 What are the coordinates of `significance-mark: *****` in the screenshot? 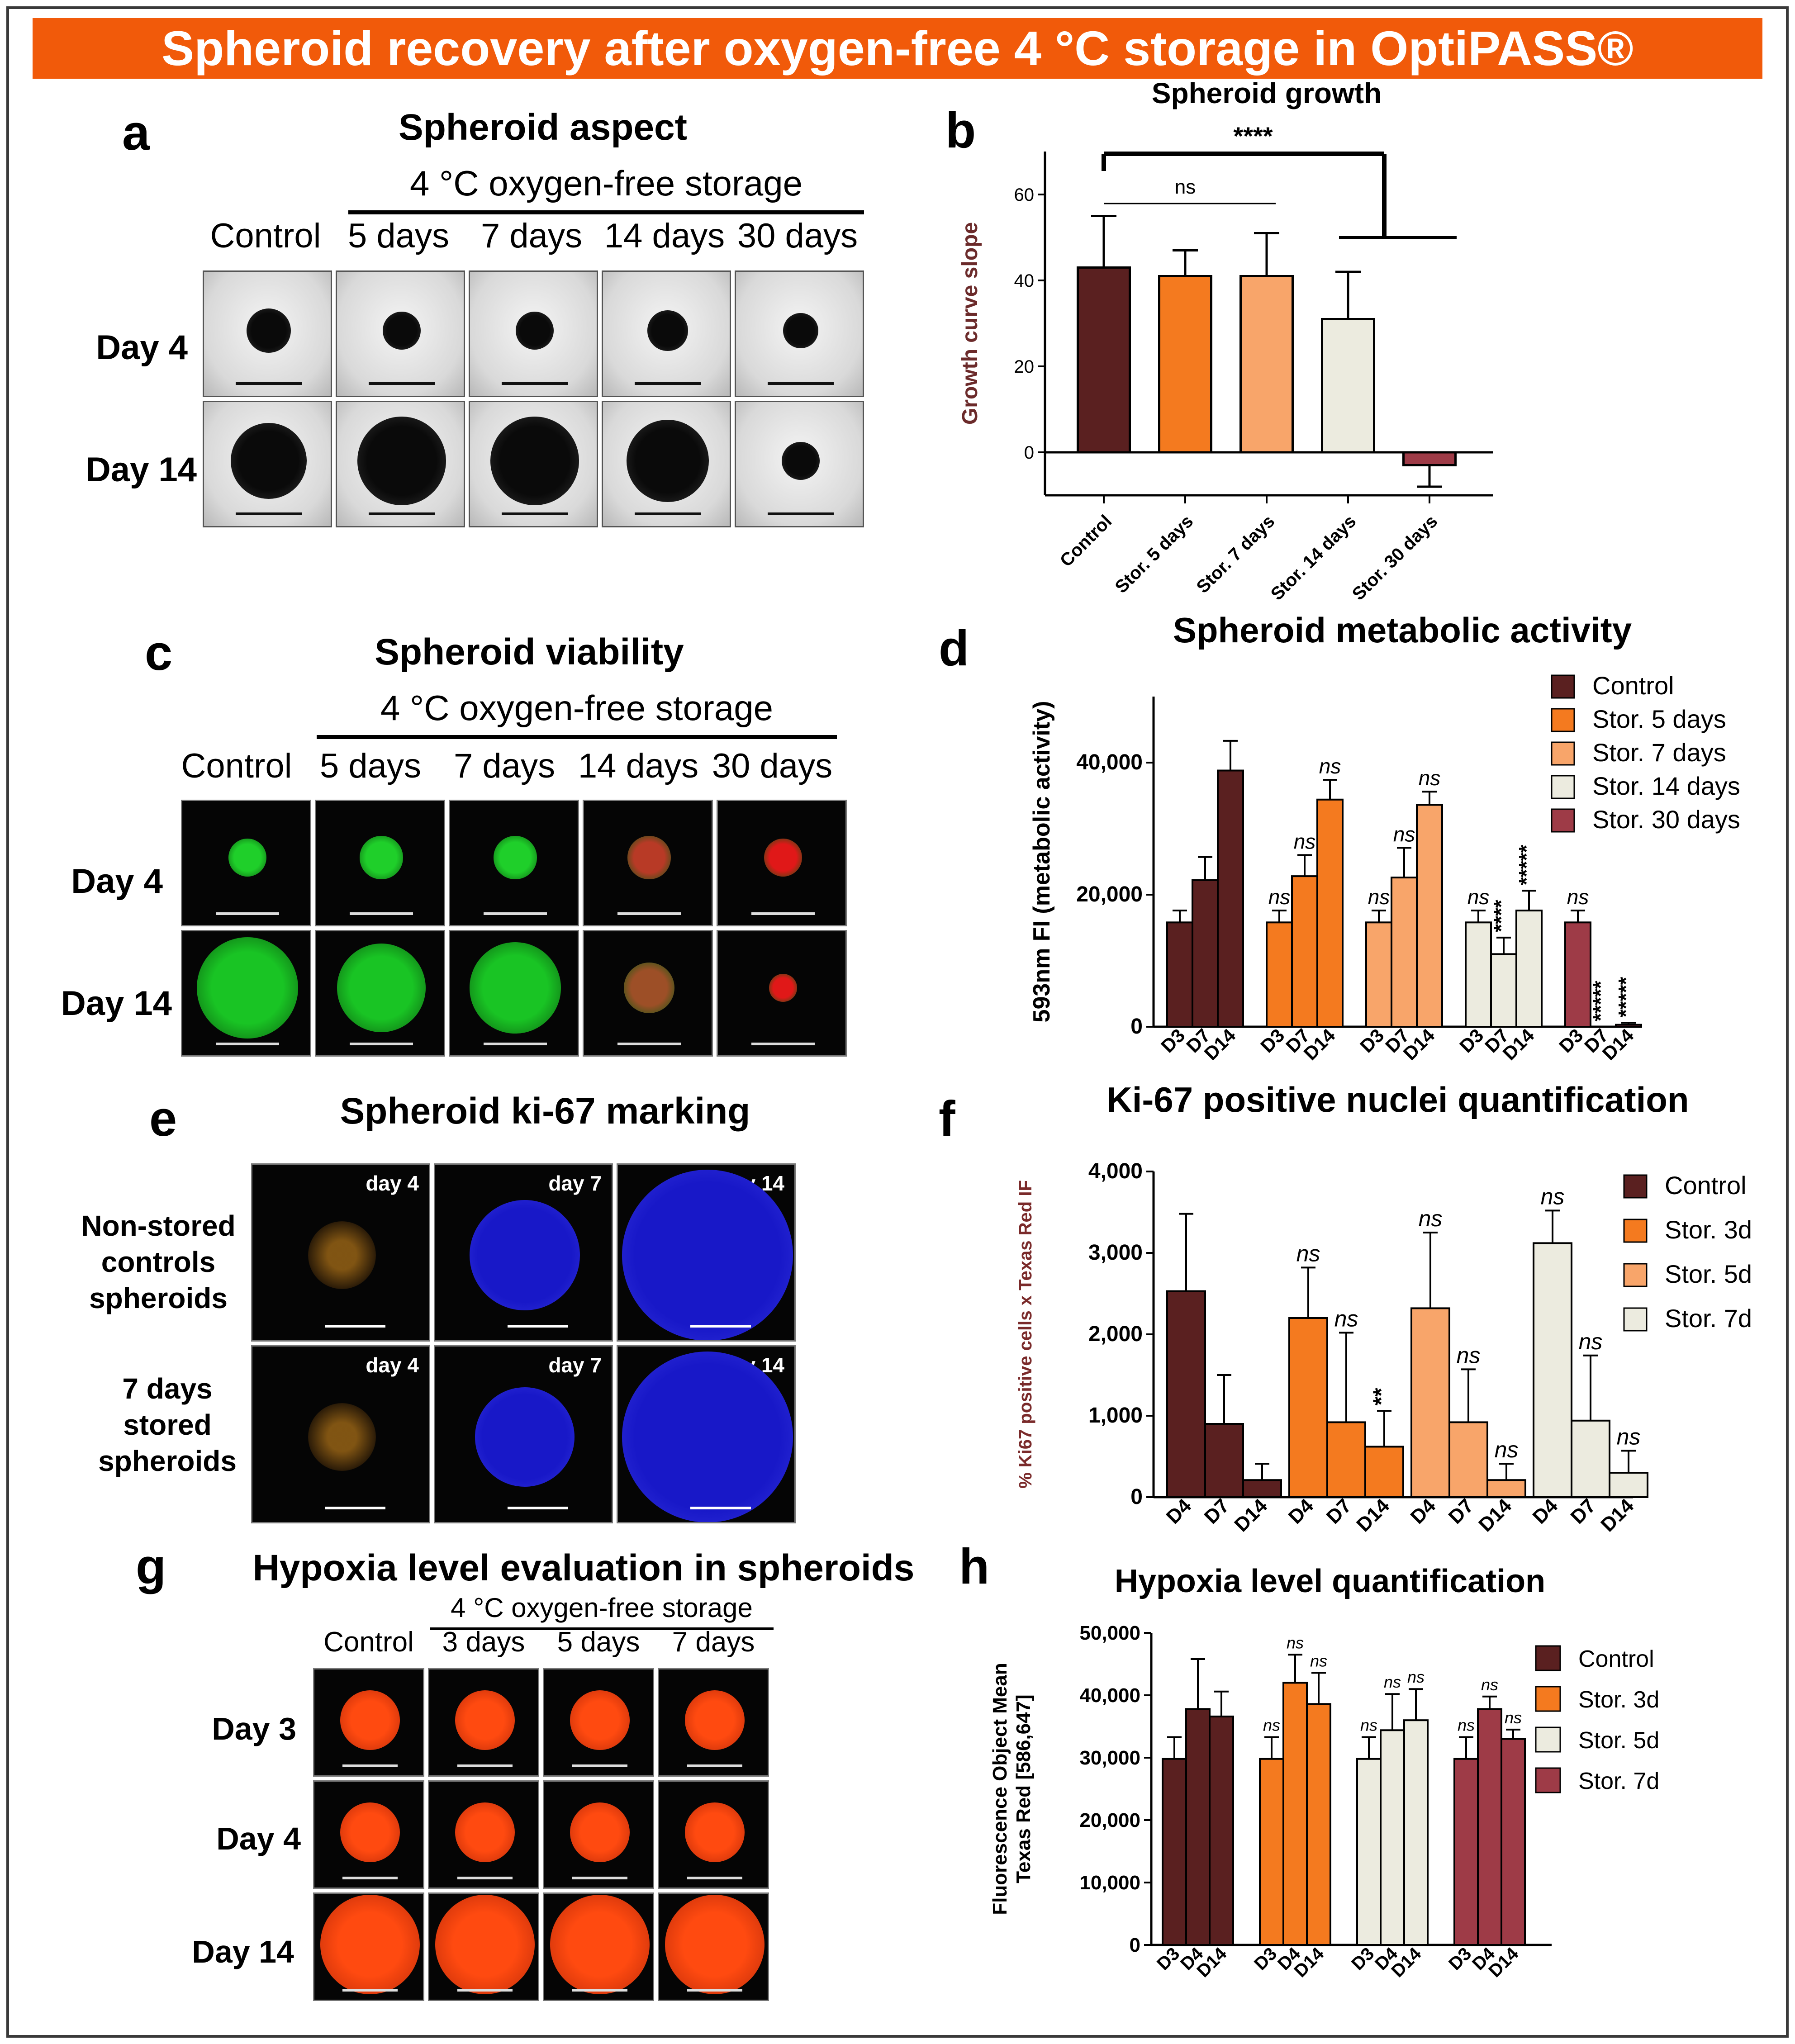 It's located at (1626, 997).